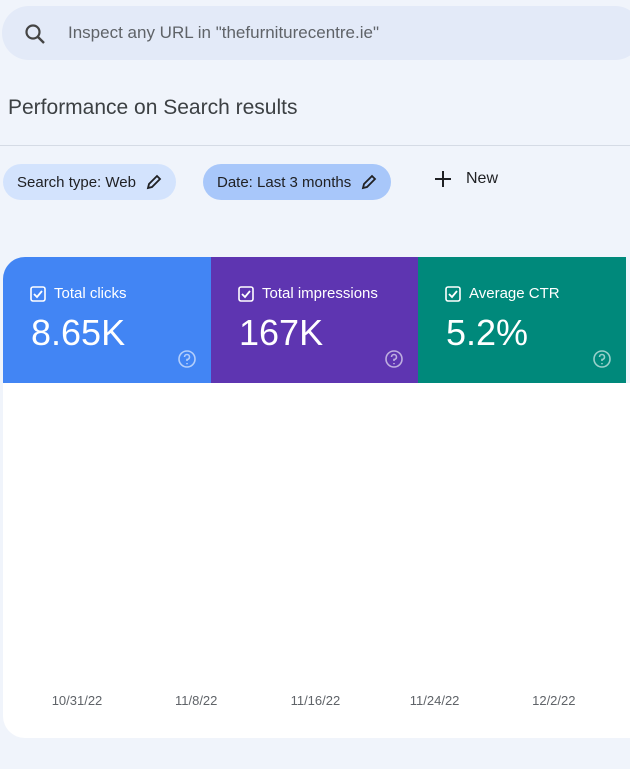  What do you see at coordinates (196, 700) in the screenshot?
I see `x-tick-label: 11/8/22` at bounding box center [196, 700].